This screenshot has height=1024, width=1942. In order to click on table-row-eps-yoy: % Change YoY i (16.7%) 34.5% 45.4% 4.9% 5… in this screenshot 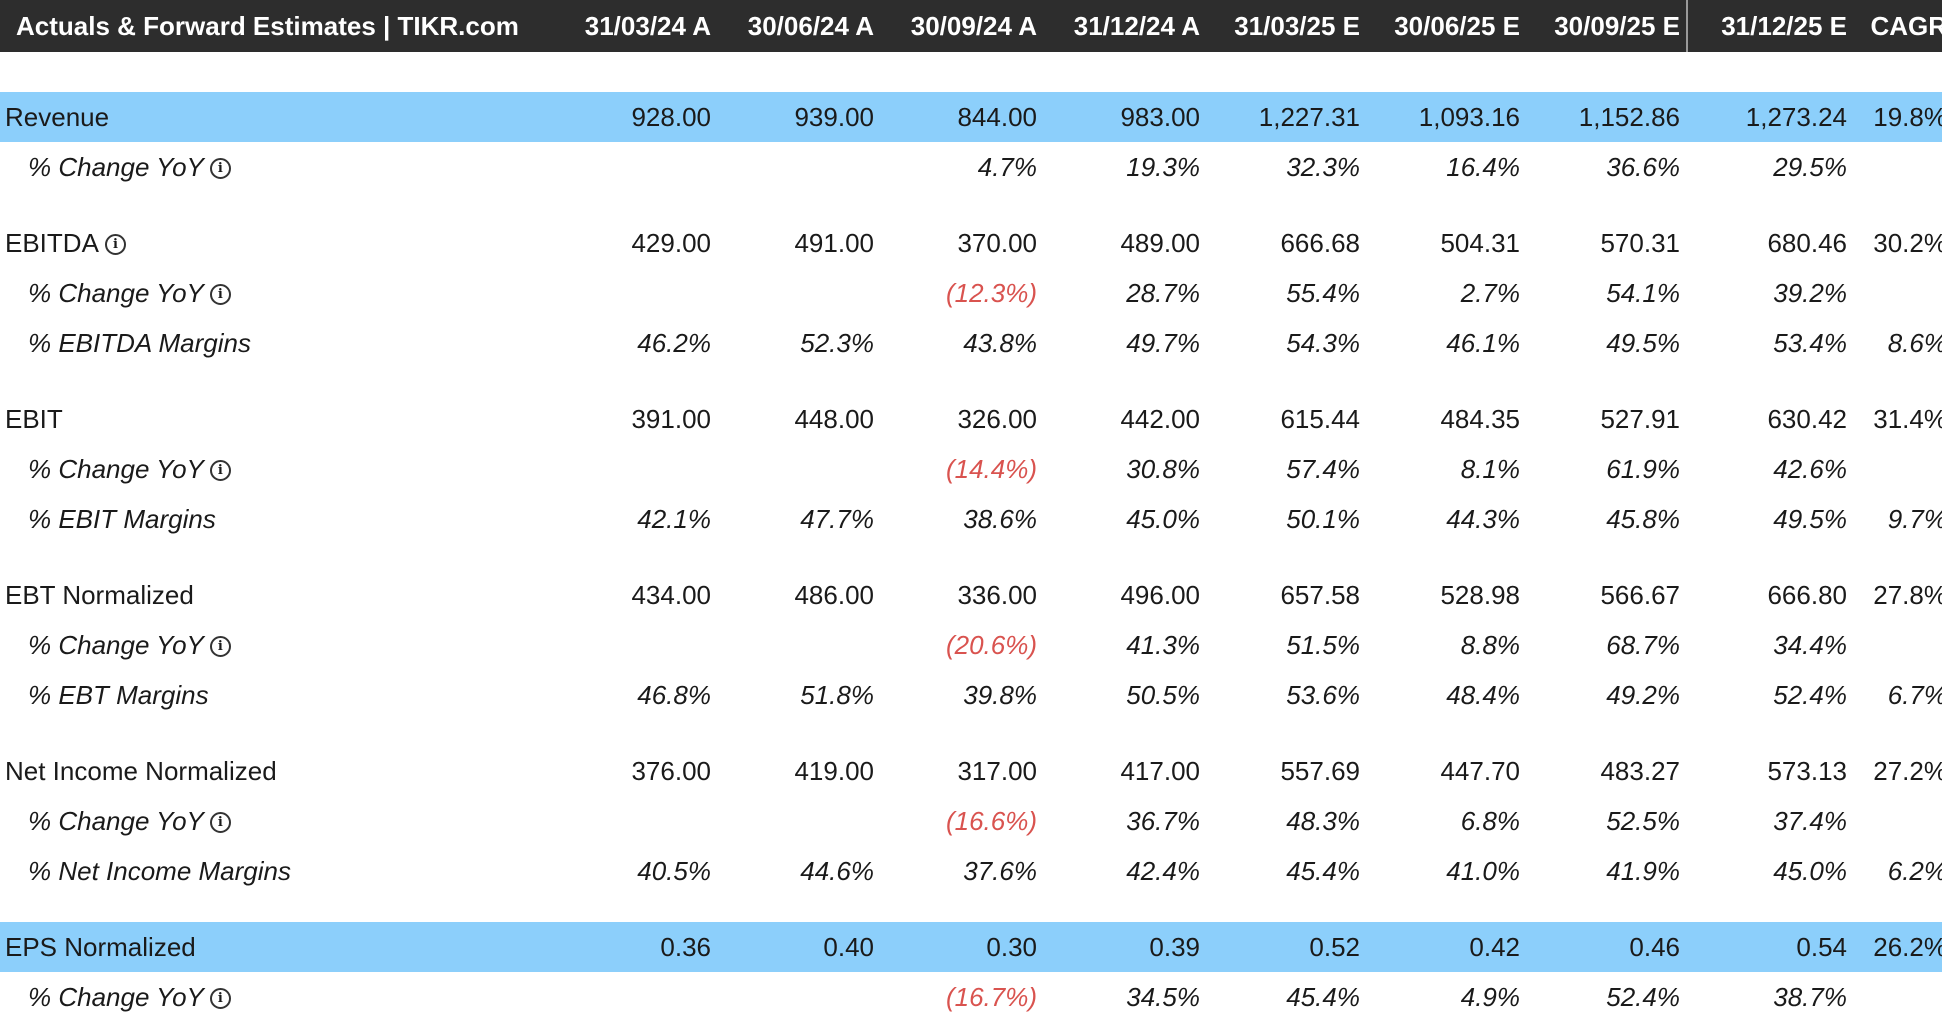, I will do `click(971, 997)`.